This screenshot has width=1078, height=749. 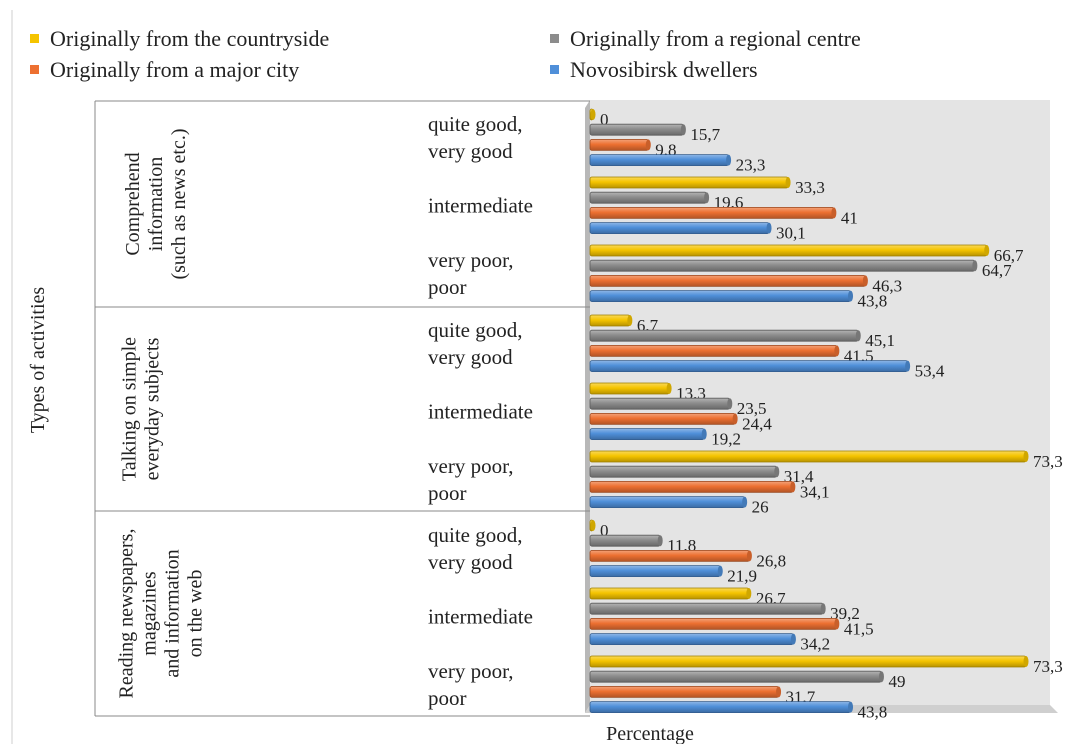 What do you see at coordinates (447, 698) in the screenshot?
I see `category-label-g3-c3-line-2: poor` at bounding box center [447, 698].